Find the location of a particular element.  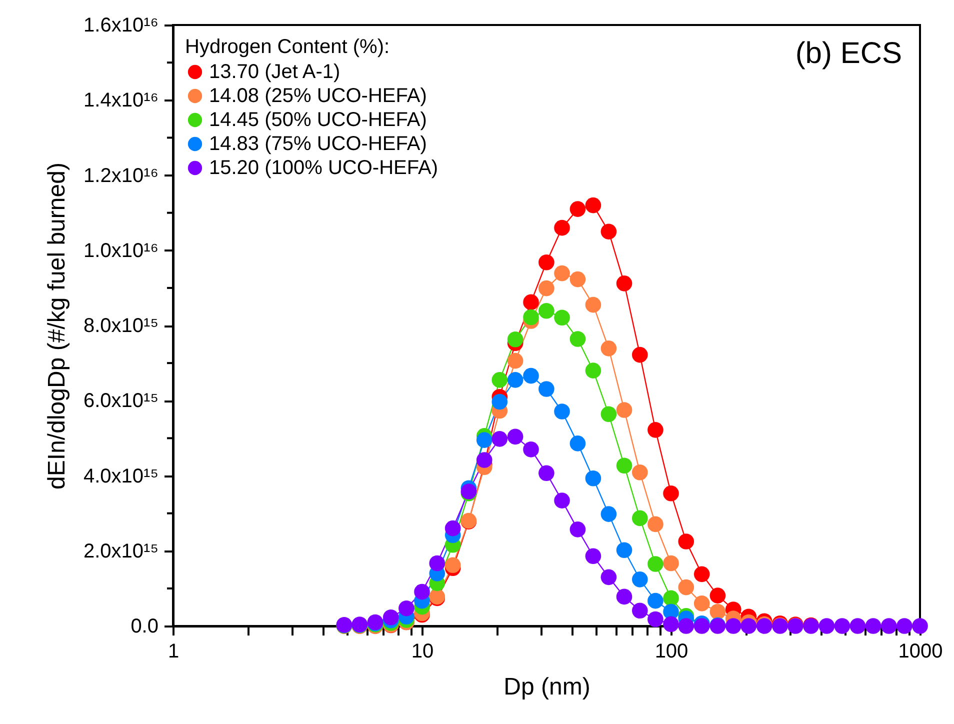

y-tick-label: 6.0x10¹⁵ is located at coordinates (121, 401).